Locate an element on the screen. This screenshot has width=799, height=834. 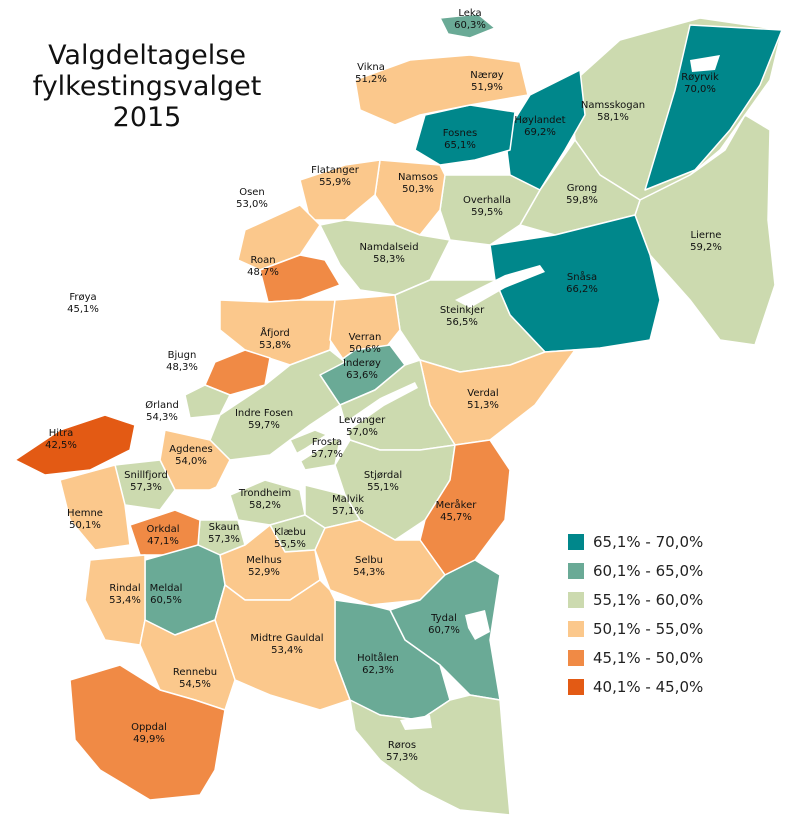
legend-label: 65,1% - 70,0% is located at coordinates (648, 542).